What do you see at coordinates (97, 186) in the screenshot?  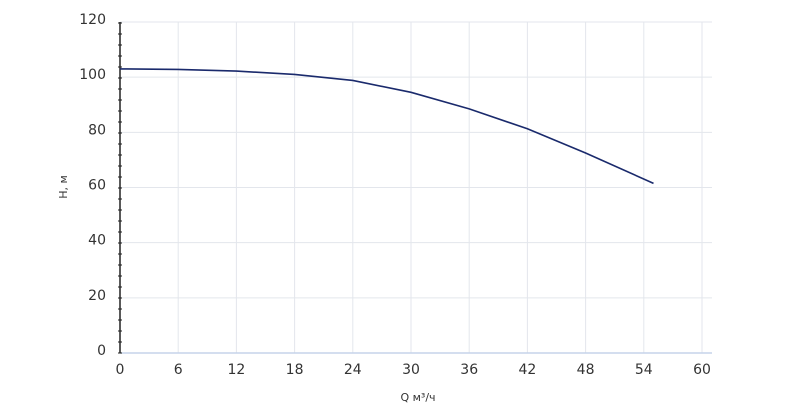 I see `y-tick-label: 60` at bounding box center [97, 186].